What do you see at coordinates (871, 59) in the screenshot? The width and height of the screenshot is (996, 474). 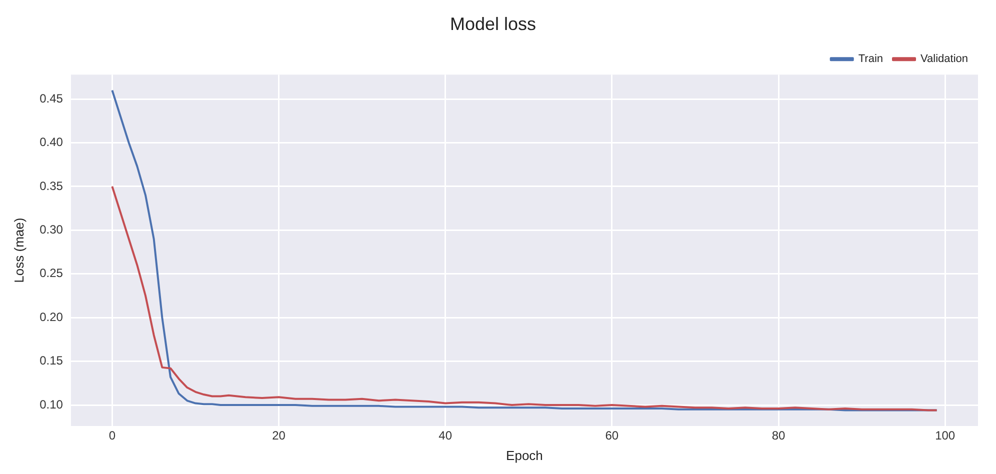 I see `legend-label: Train` at bounding box center [871, 59].